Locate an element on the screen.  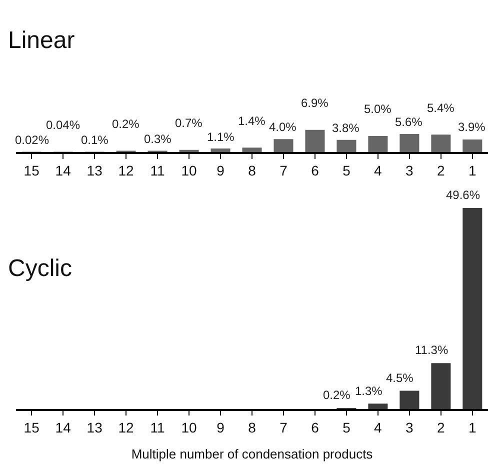
data-label: 0.1% is located at coordinates (95, 140).